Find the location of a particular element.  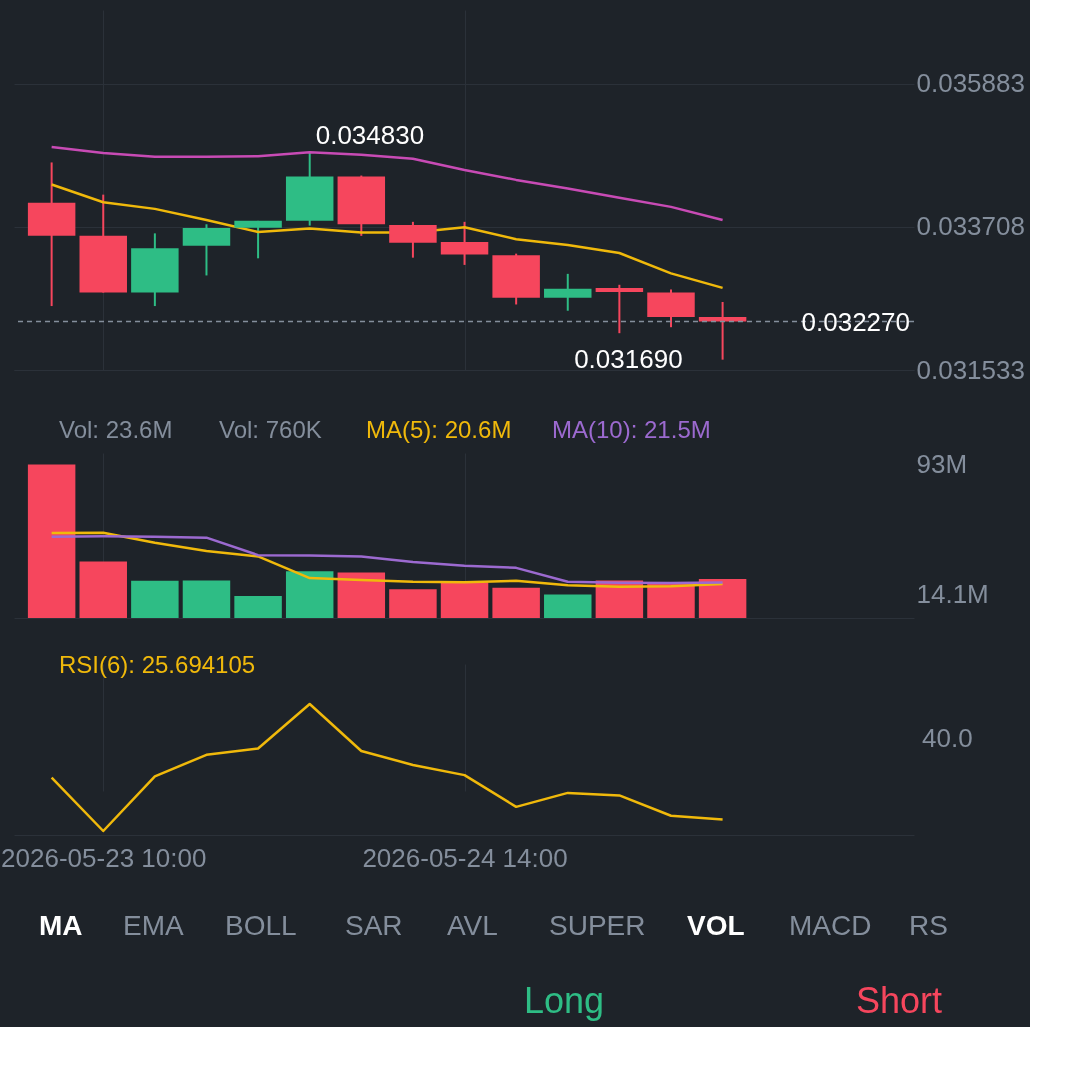

text: Short is located at coordinates (899, 1000).